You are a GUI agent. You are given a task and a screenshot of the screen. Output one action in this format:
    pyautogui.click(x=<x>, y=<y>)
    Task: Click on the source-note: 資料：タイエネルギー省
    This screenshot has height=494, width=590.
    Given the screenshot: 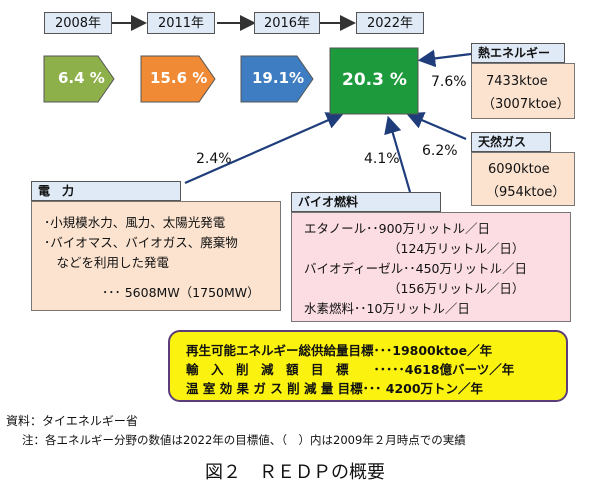 What is the action you would take?
    pyautogui.click(x=72, y=421)
    